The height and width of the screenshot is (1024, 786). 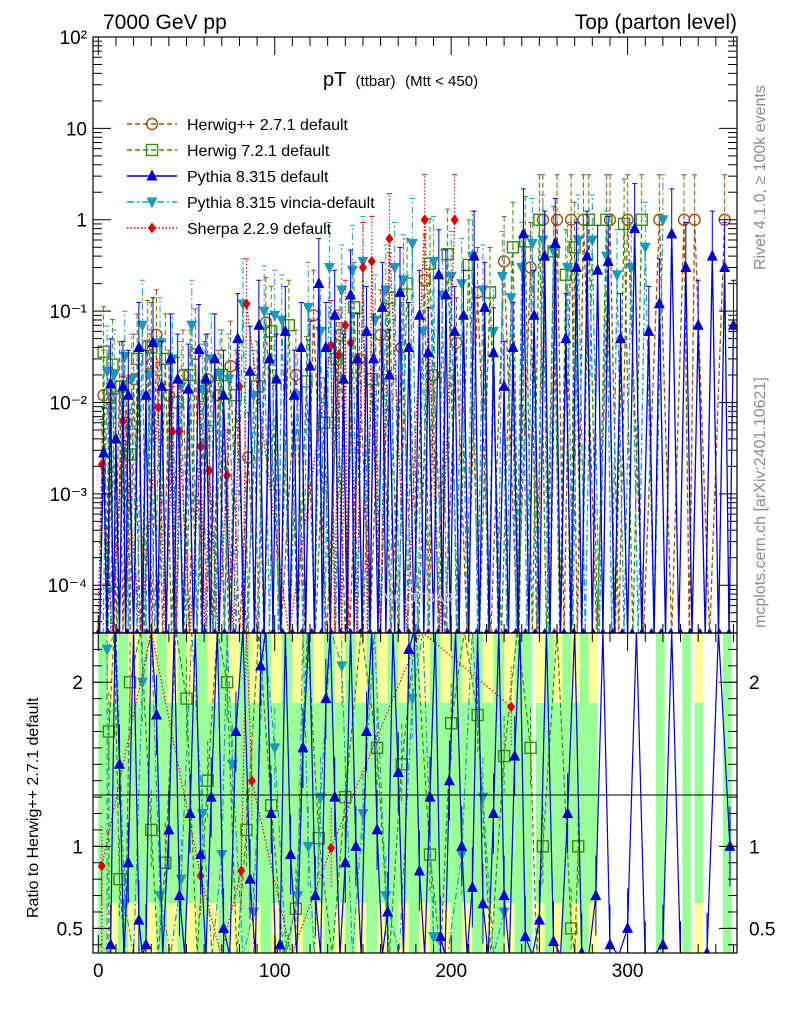 I want to click on legend-label: Herwig++ 2.7.1 default, so click(x=268, y=125).